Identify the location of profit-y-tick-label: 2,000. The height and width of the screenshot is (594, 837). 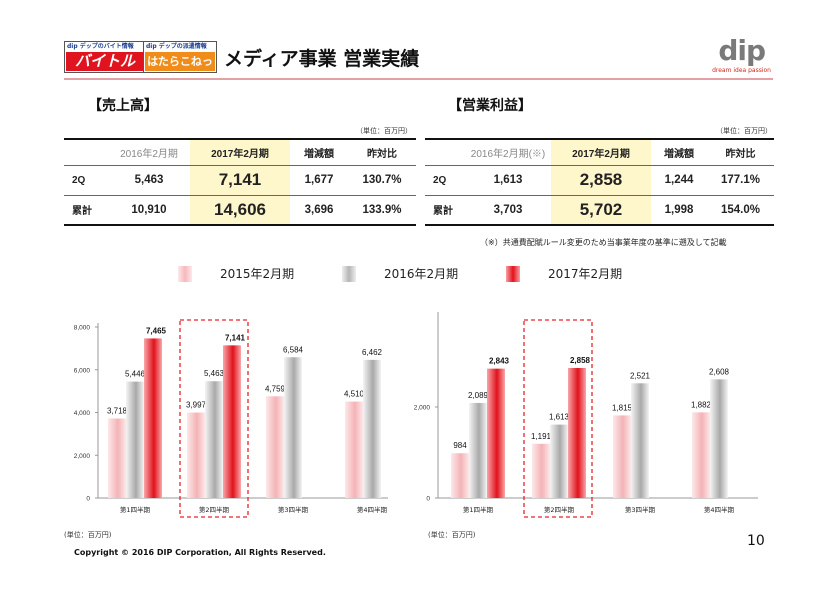
(422, 408).